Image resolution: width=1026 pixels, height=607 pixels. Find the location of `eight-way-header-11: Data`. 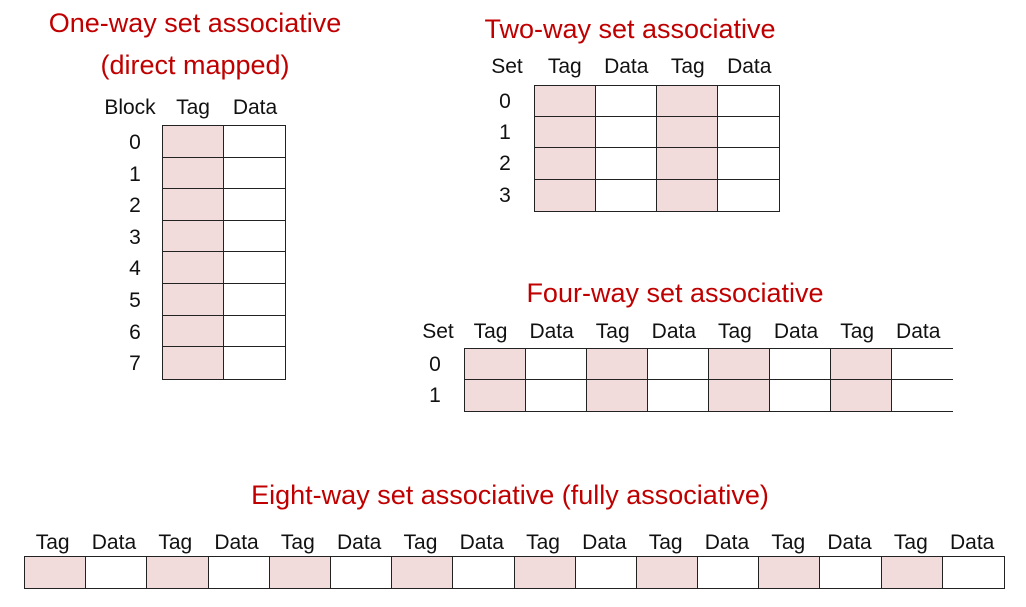

eight-way-header-11: Data is located at coordinates (727, 542).